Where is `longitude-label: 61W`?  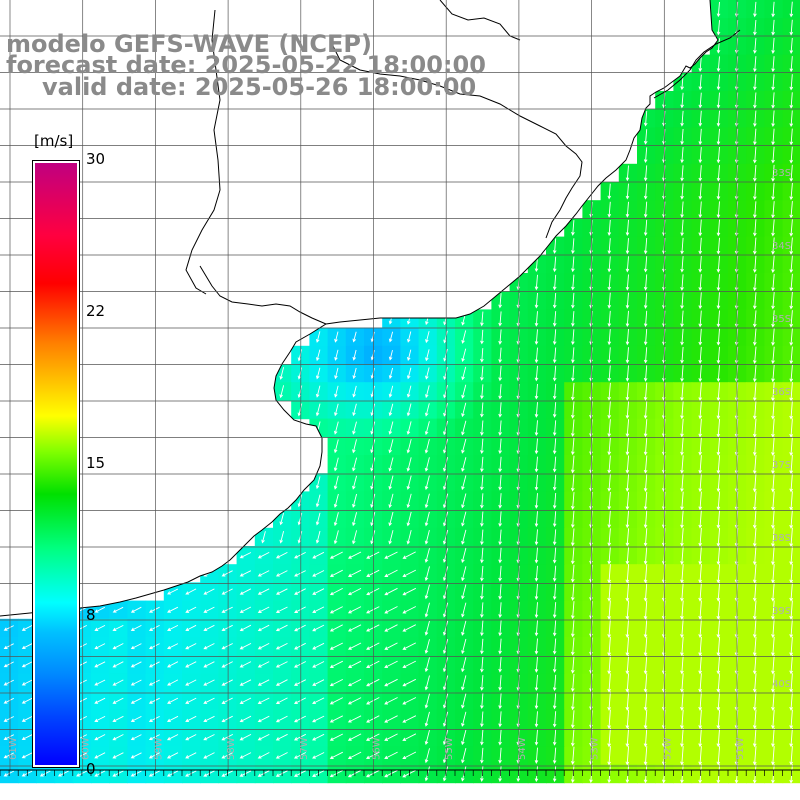 longitude-label: 61W is located at coordinates (13, 748).